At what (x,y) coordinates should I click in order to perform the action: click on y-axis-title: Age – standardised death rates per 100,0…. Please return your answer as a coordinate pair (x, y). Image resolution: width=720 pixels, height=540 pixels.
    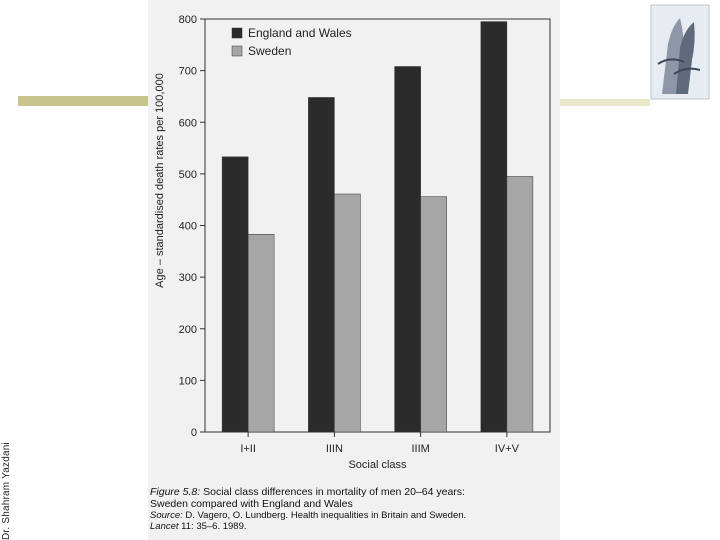
    Looking at the image, I should click on (160, 180).